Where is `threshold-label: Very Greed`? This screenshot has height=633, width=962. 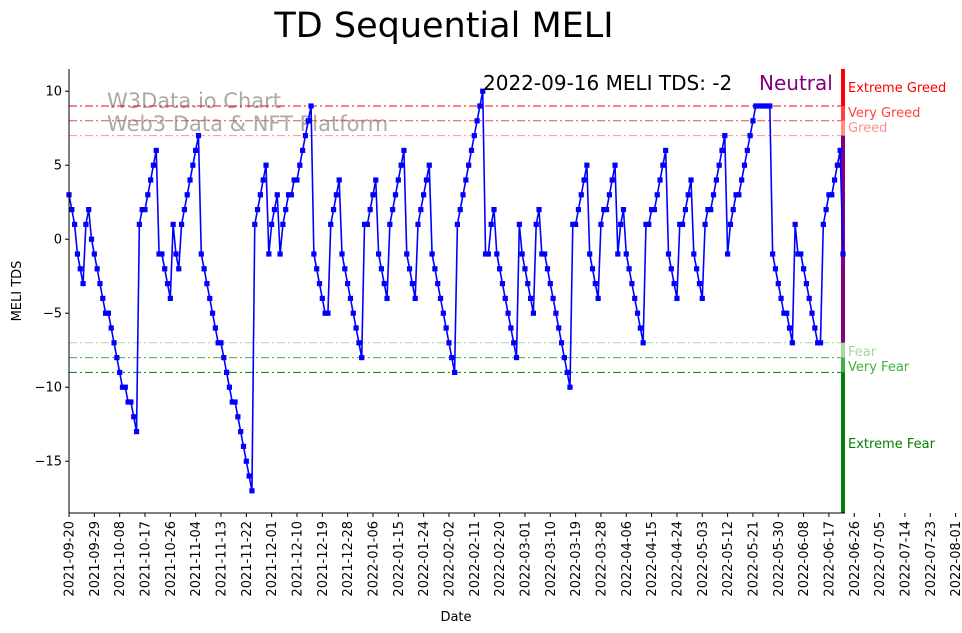 threshold-label: Very Greed is located at coordinates (884, 113).